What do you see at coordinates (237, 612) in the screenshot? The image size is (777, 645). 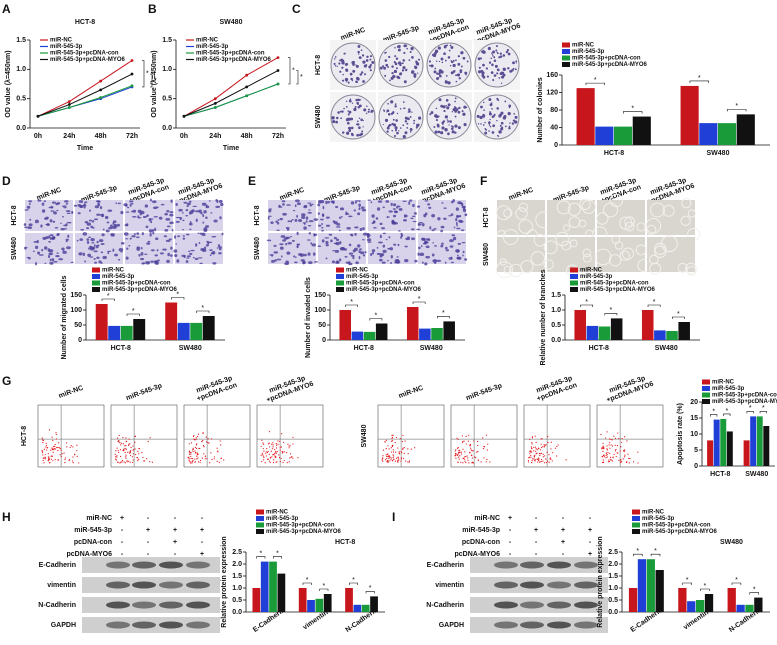 I see `y-tick-label: 0.0` at bounding box center [237, 612].